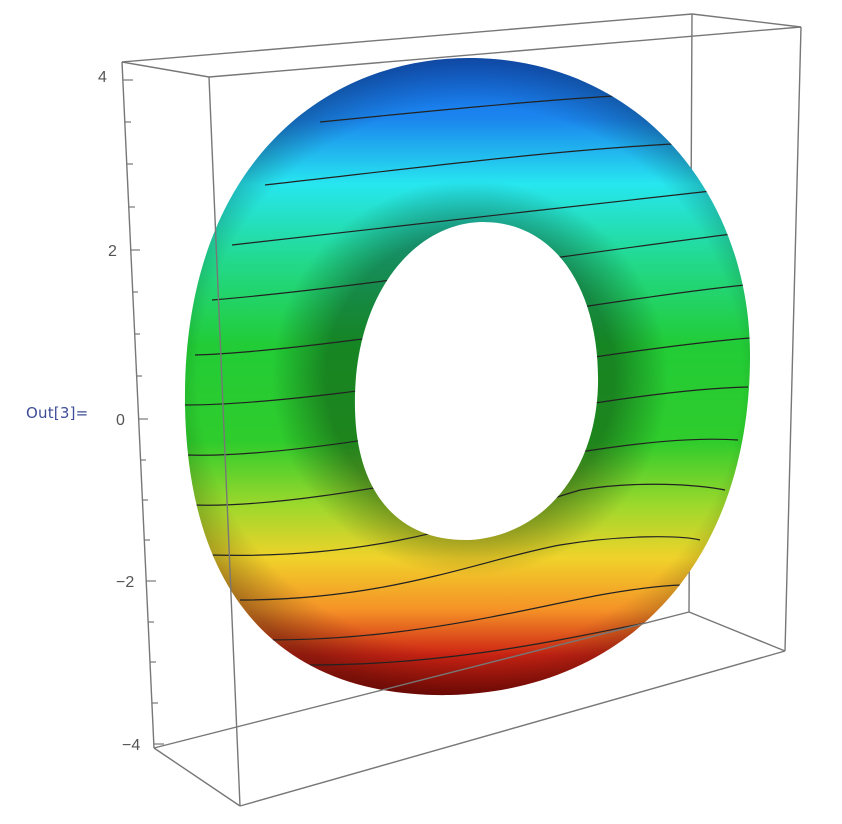  I want to click on out-label: Out[3]=, so click(57, 413).